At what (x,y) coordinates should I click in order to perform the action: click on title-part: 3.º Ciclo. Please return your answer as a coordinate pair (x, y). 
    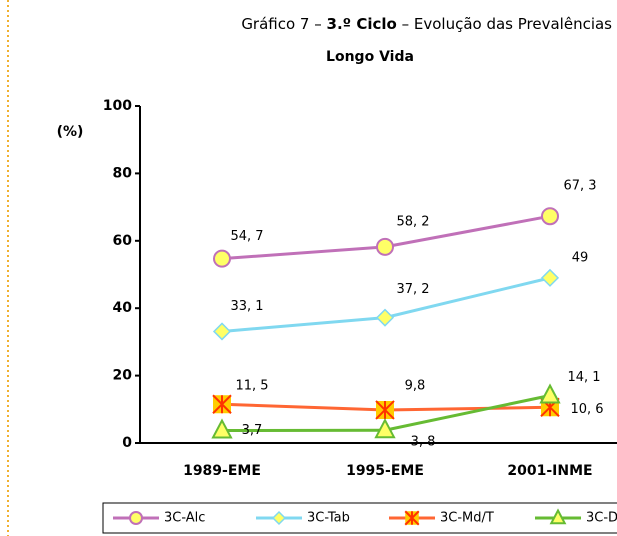
    Looking at the image, I should click on (362, 24).